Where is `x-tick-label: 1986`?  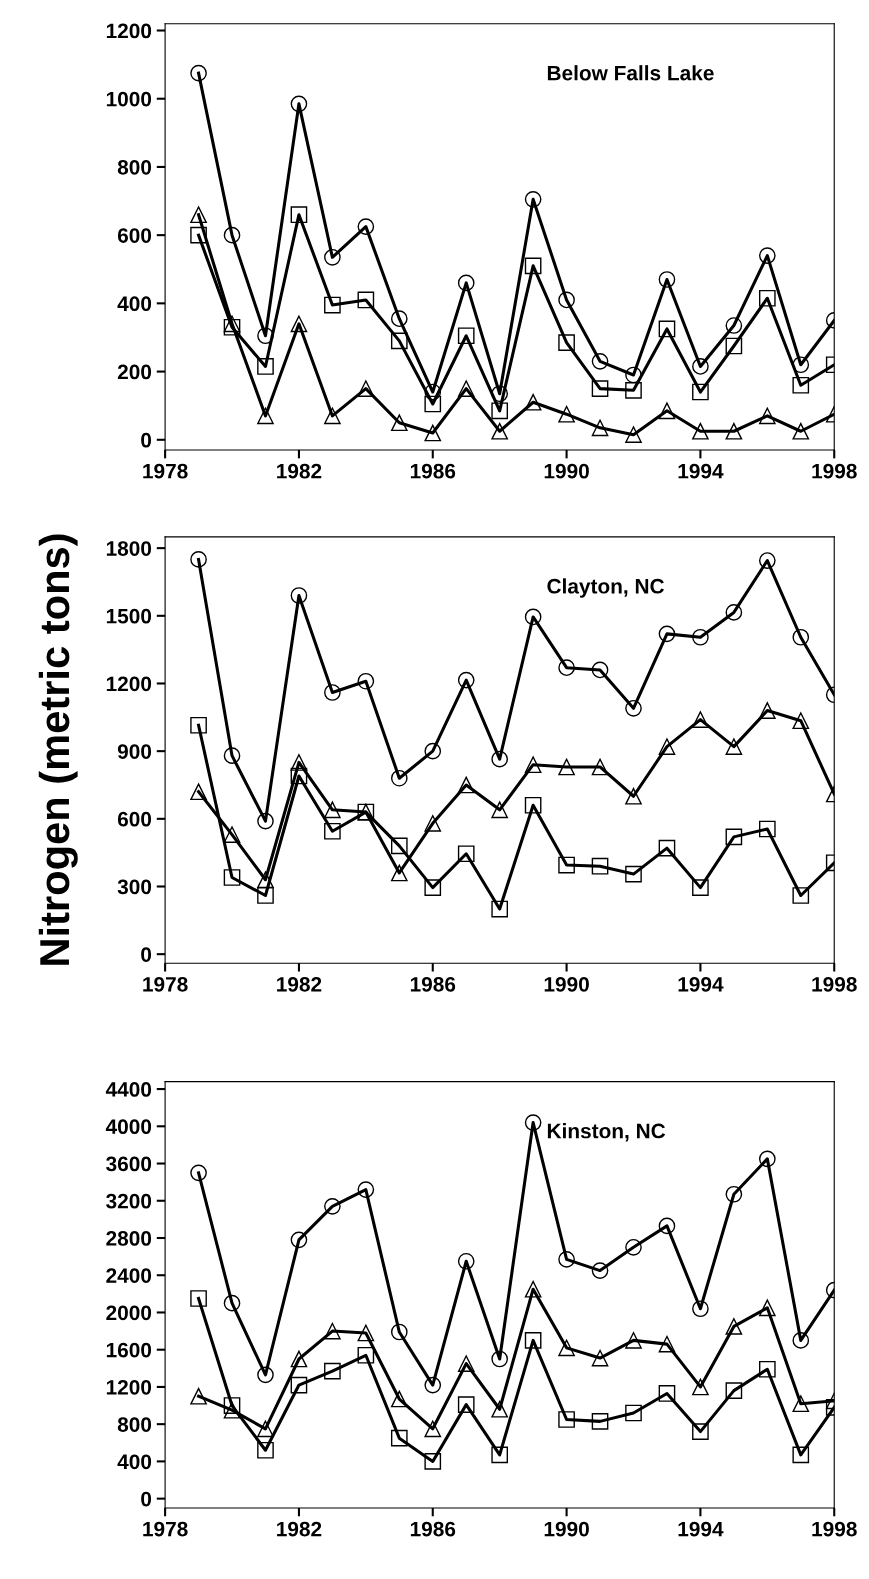
x-tick-label: 1986 is located at coordinates (433, 1529).